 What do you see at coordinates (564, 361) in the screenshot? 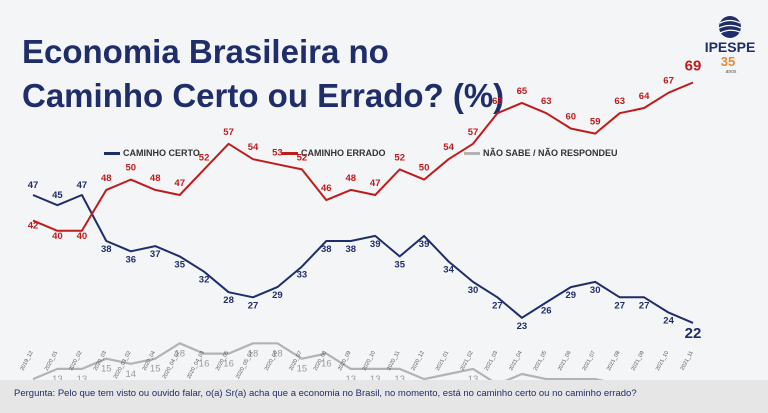
I see `x-tick-label-22: 2021_06` at bounding box center [564, 361].